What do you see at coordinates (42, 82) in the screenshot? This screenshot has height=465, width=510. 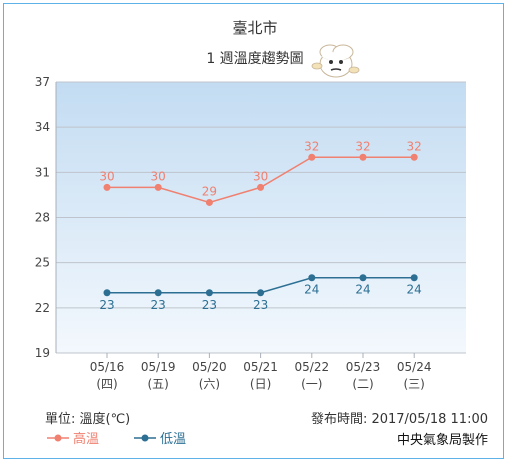 I see `y-tick-label: 37` at bounding box center [42, 82].